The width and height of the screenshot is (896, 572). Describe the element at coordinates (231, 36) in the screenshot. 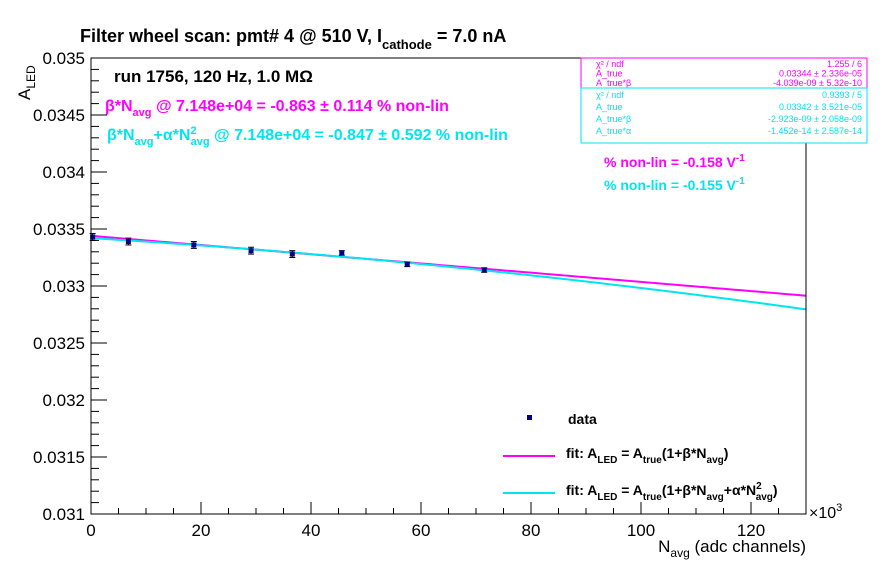

I see `chart-title-prefix: Filter wheel scan: pmt# 4 @ 510 V, I` at that location.